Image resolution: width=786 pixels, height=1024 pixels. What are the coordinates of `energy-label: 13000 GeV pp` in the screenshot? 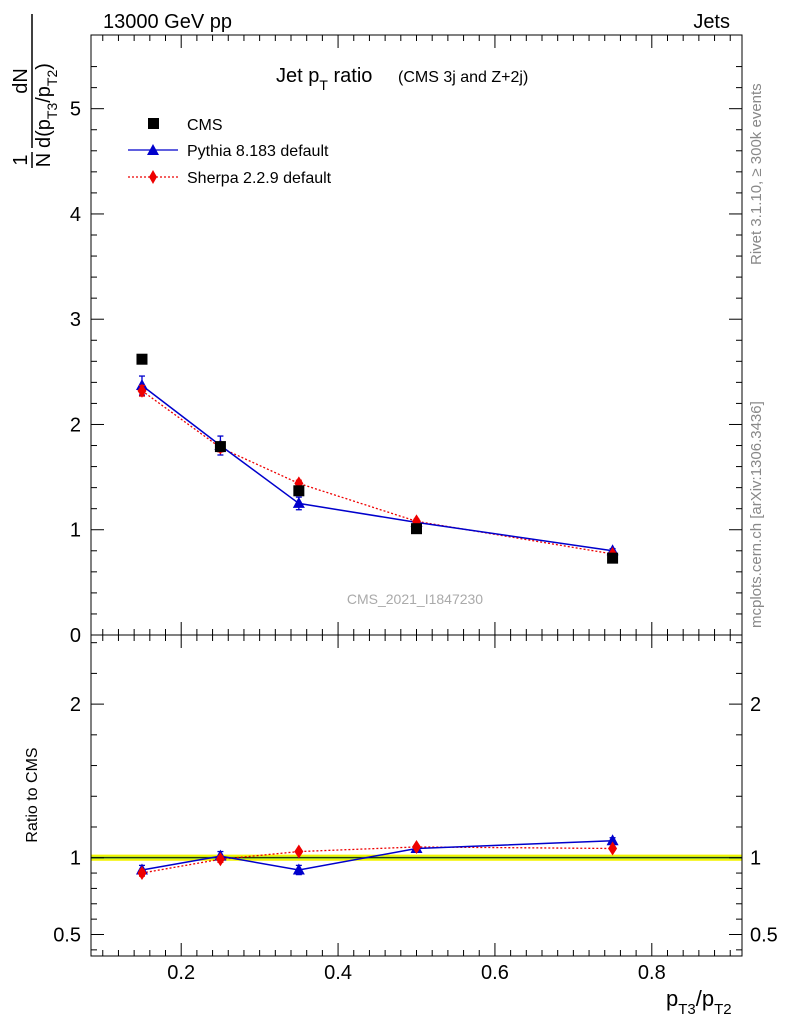 It's located at (167, 22).